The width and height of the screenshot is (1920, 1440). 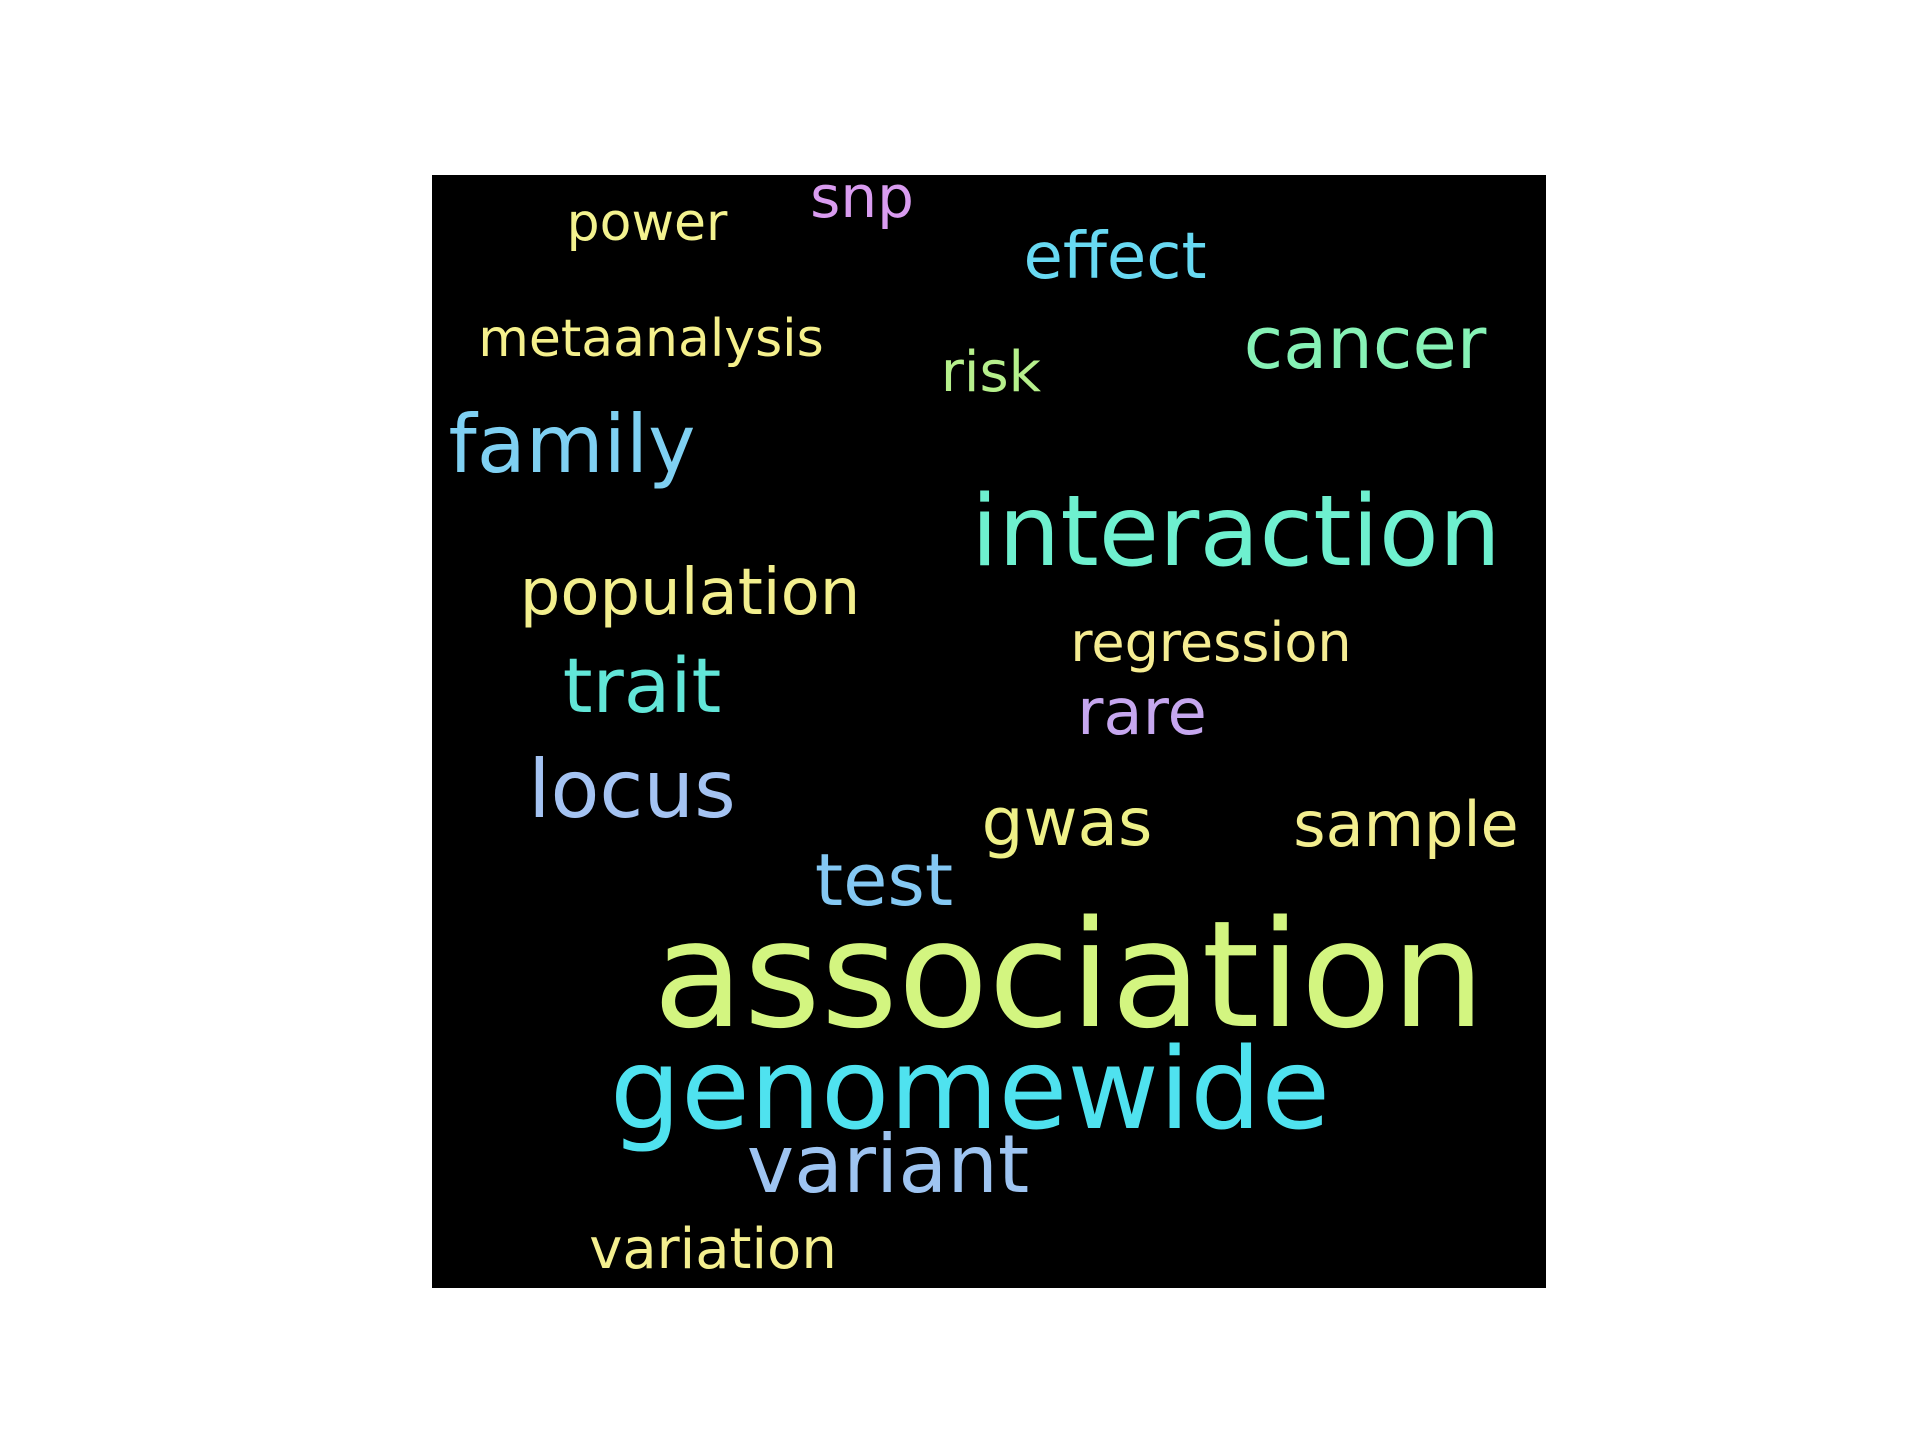 I want to click on word-genomewide: genomewide, so click(x=970, y=1090).